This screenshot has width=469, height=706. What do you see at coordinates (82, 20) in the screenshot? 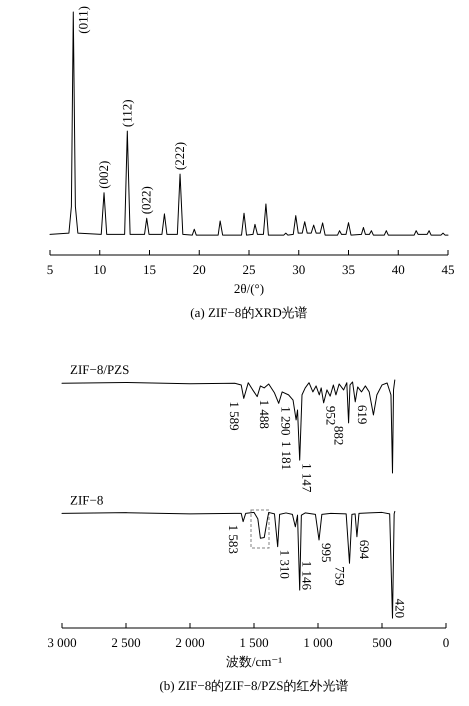
I see `annotation: (011)` at bounding box center [82, 20].